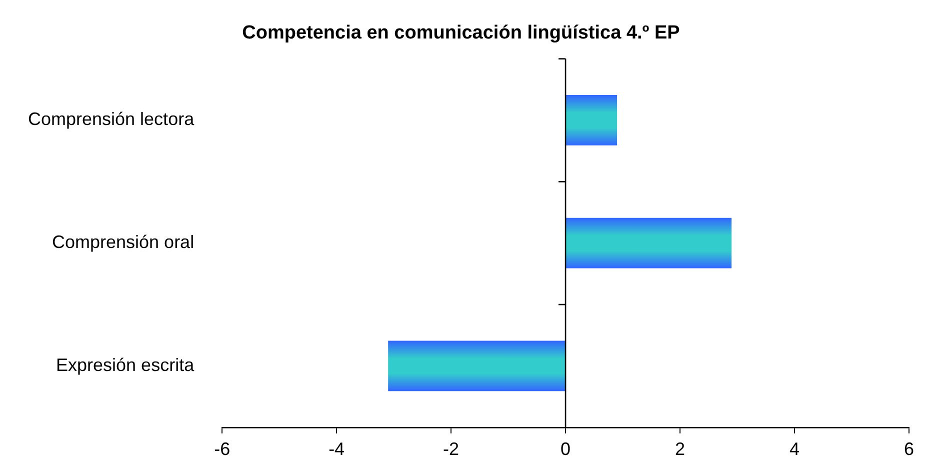 The height and width of the screenshot is (475, 928). I want to click on x-tick-label: 4, so click(795, 449).